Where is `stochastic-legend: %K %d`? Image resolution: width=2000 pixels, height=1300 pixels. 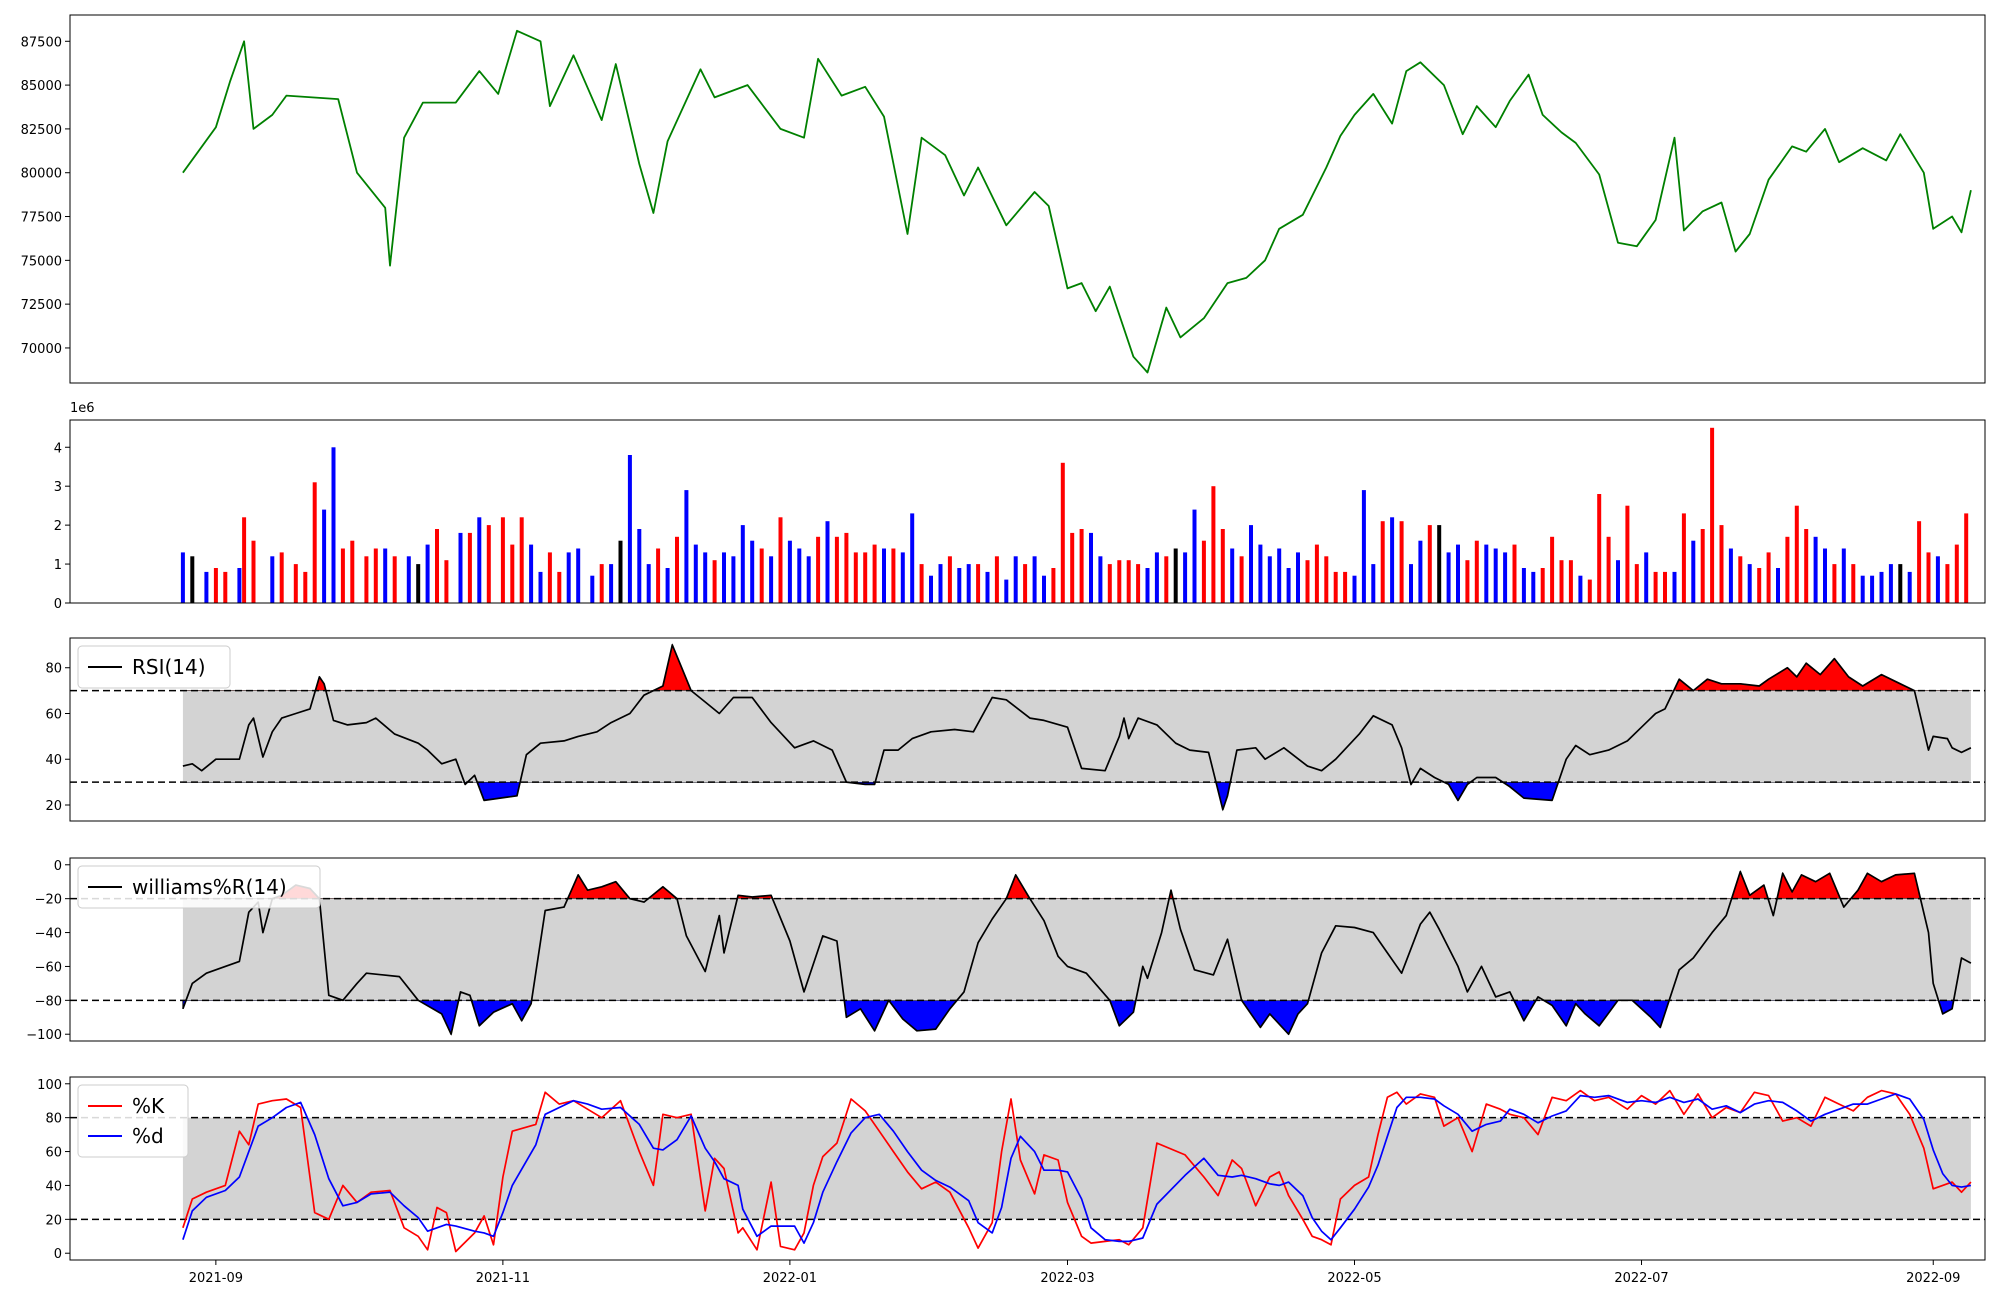
stochastic-legend: %K %d is located at coordinates (133, 1121).